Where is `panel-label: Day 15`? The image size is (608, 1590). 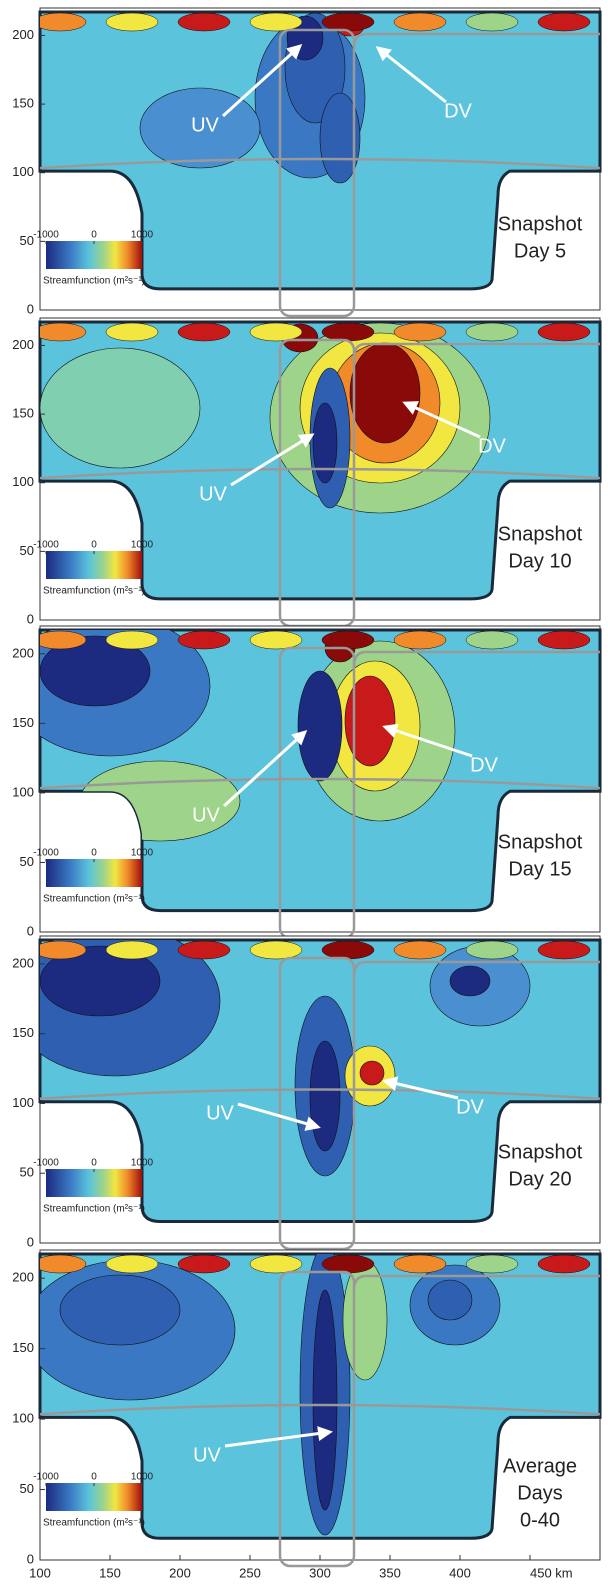
panel-label: Day 15 is located at coordinates (539, 869).